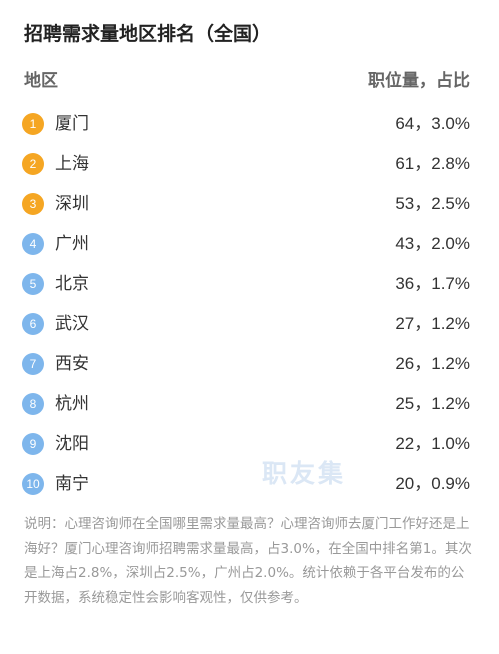  I want to click on page-title: 招聘需求量地区排名（全国）, so click(148, 34).